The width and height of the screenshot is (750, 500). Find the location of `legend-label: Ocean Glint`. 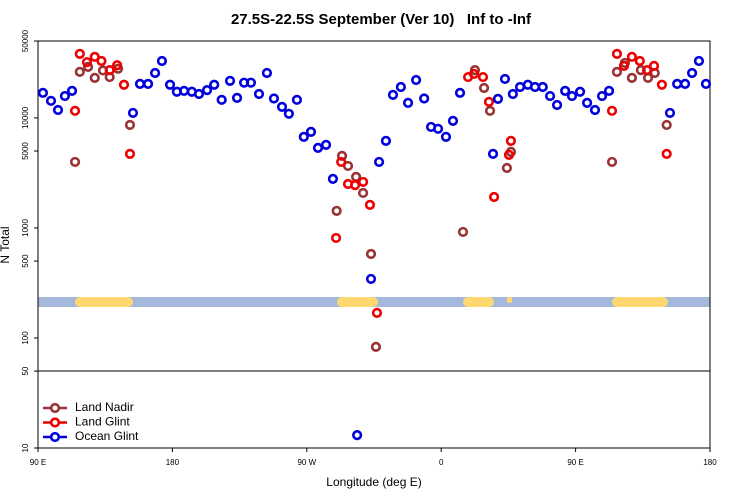

legend-label: Ocean Glint is located at coordinates (107, 436).